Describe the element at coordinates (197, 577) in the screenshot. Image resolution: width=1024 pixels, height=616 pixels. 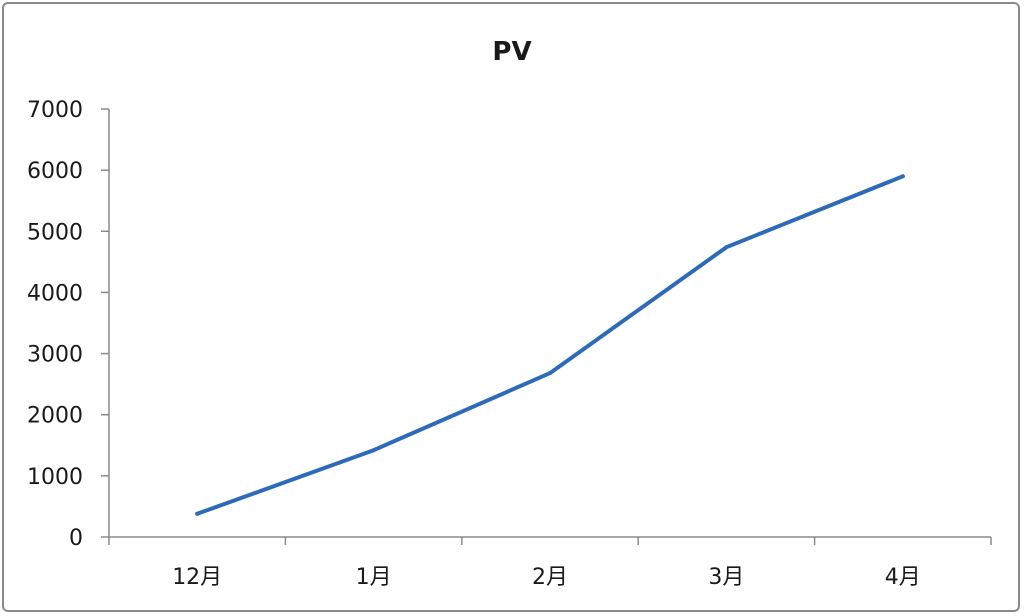
I see `x-tick-label: 12月` at that location.